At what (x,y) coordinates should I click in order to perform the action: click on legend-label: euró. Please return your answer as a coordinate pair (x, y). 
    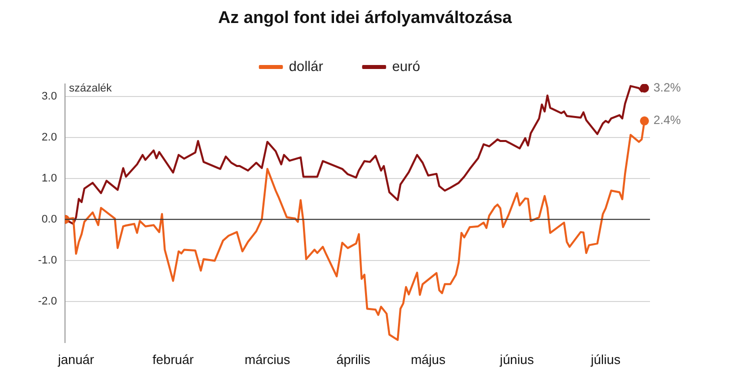
    Looking at the image, I should click on (406, 66).